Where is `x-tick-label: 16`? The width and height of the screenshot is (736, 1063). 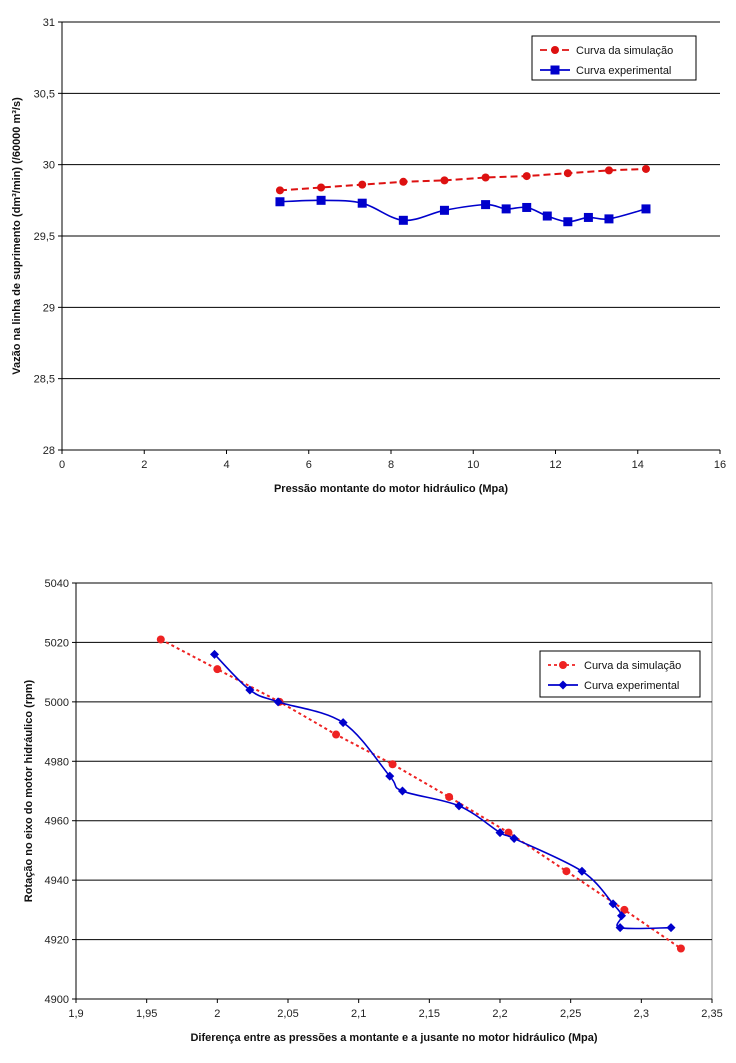
x-tick-label: 16 is located at coordinates (720, 465).